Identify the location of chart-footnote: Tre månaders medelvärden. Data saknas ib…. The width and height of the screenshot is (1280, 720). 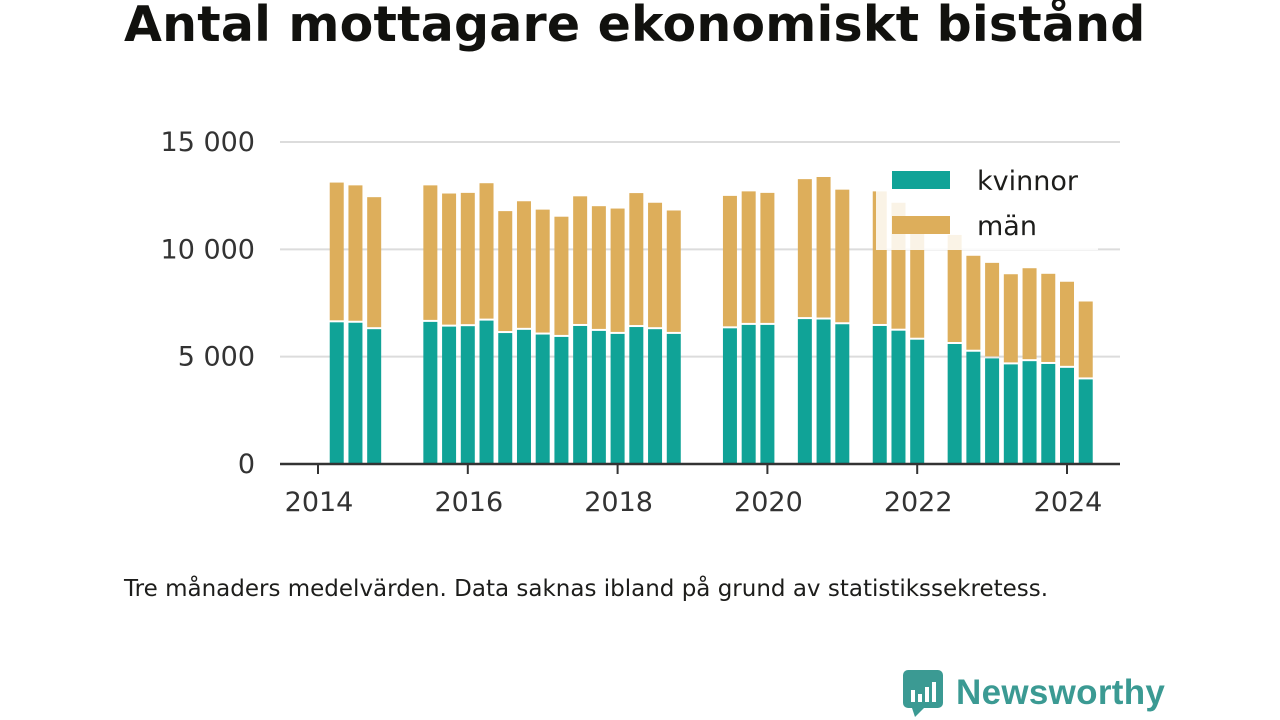
(586, 589).